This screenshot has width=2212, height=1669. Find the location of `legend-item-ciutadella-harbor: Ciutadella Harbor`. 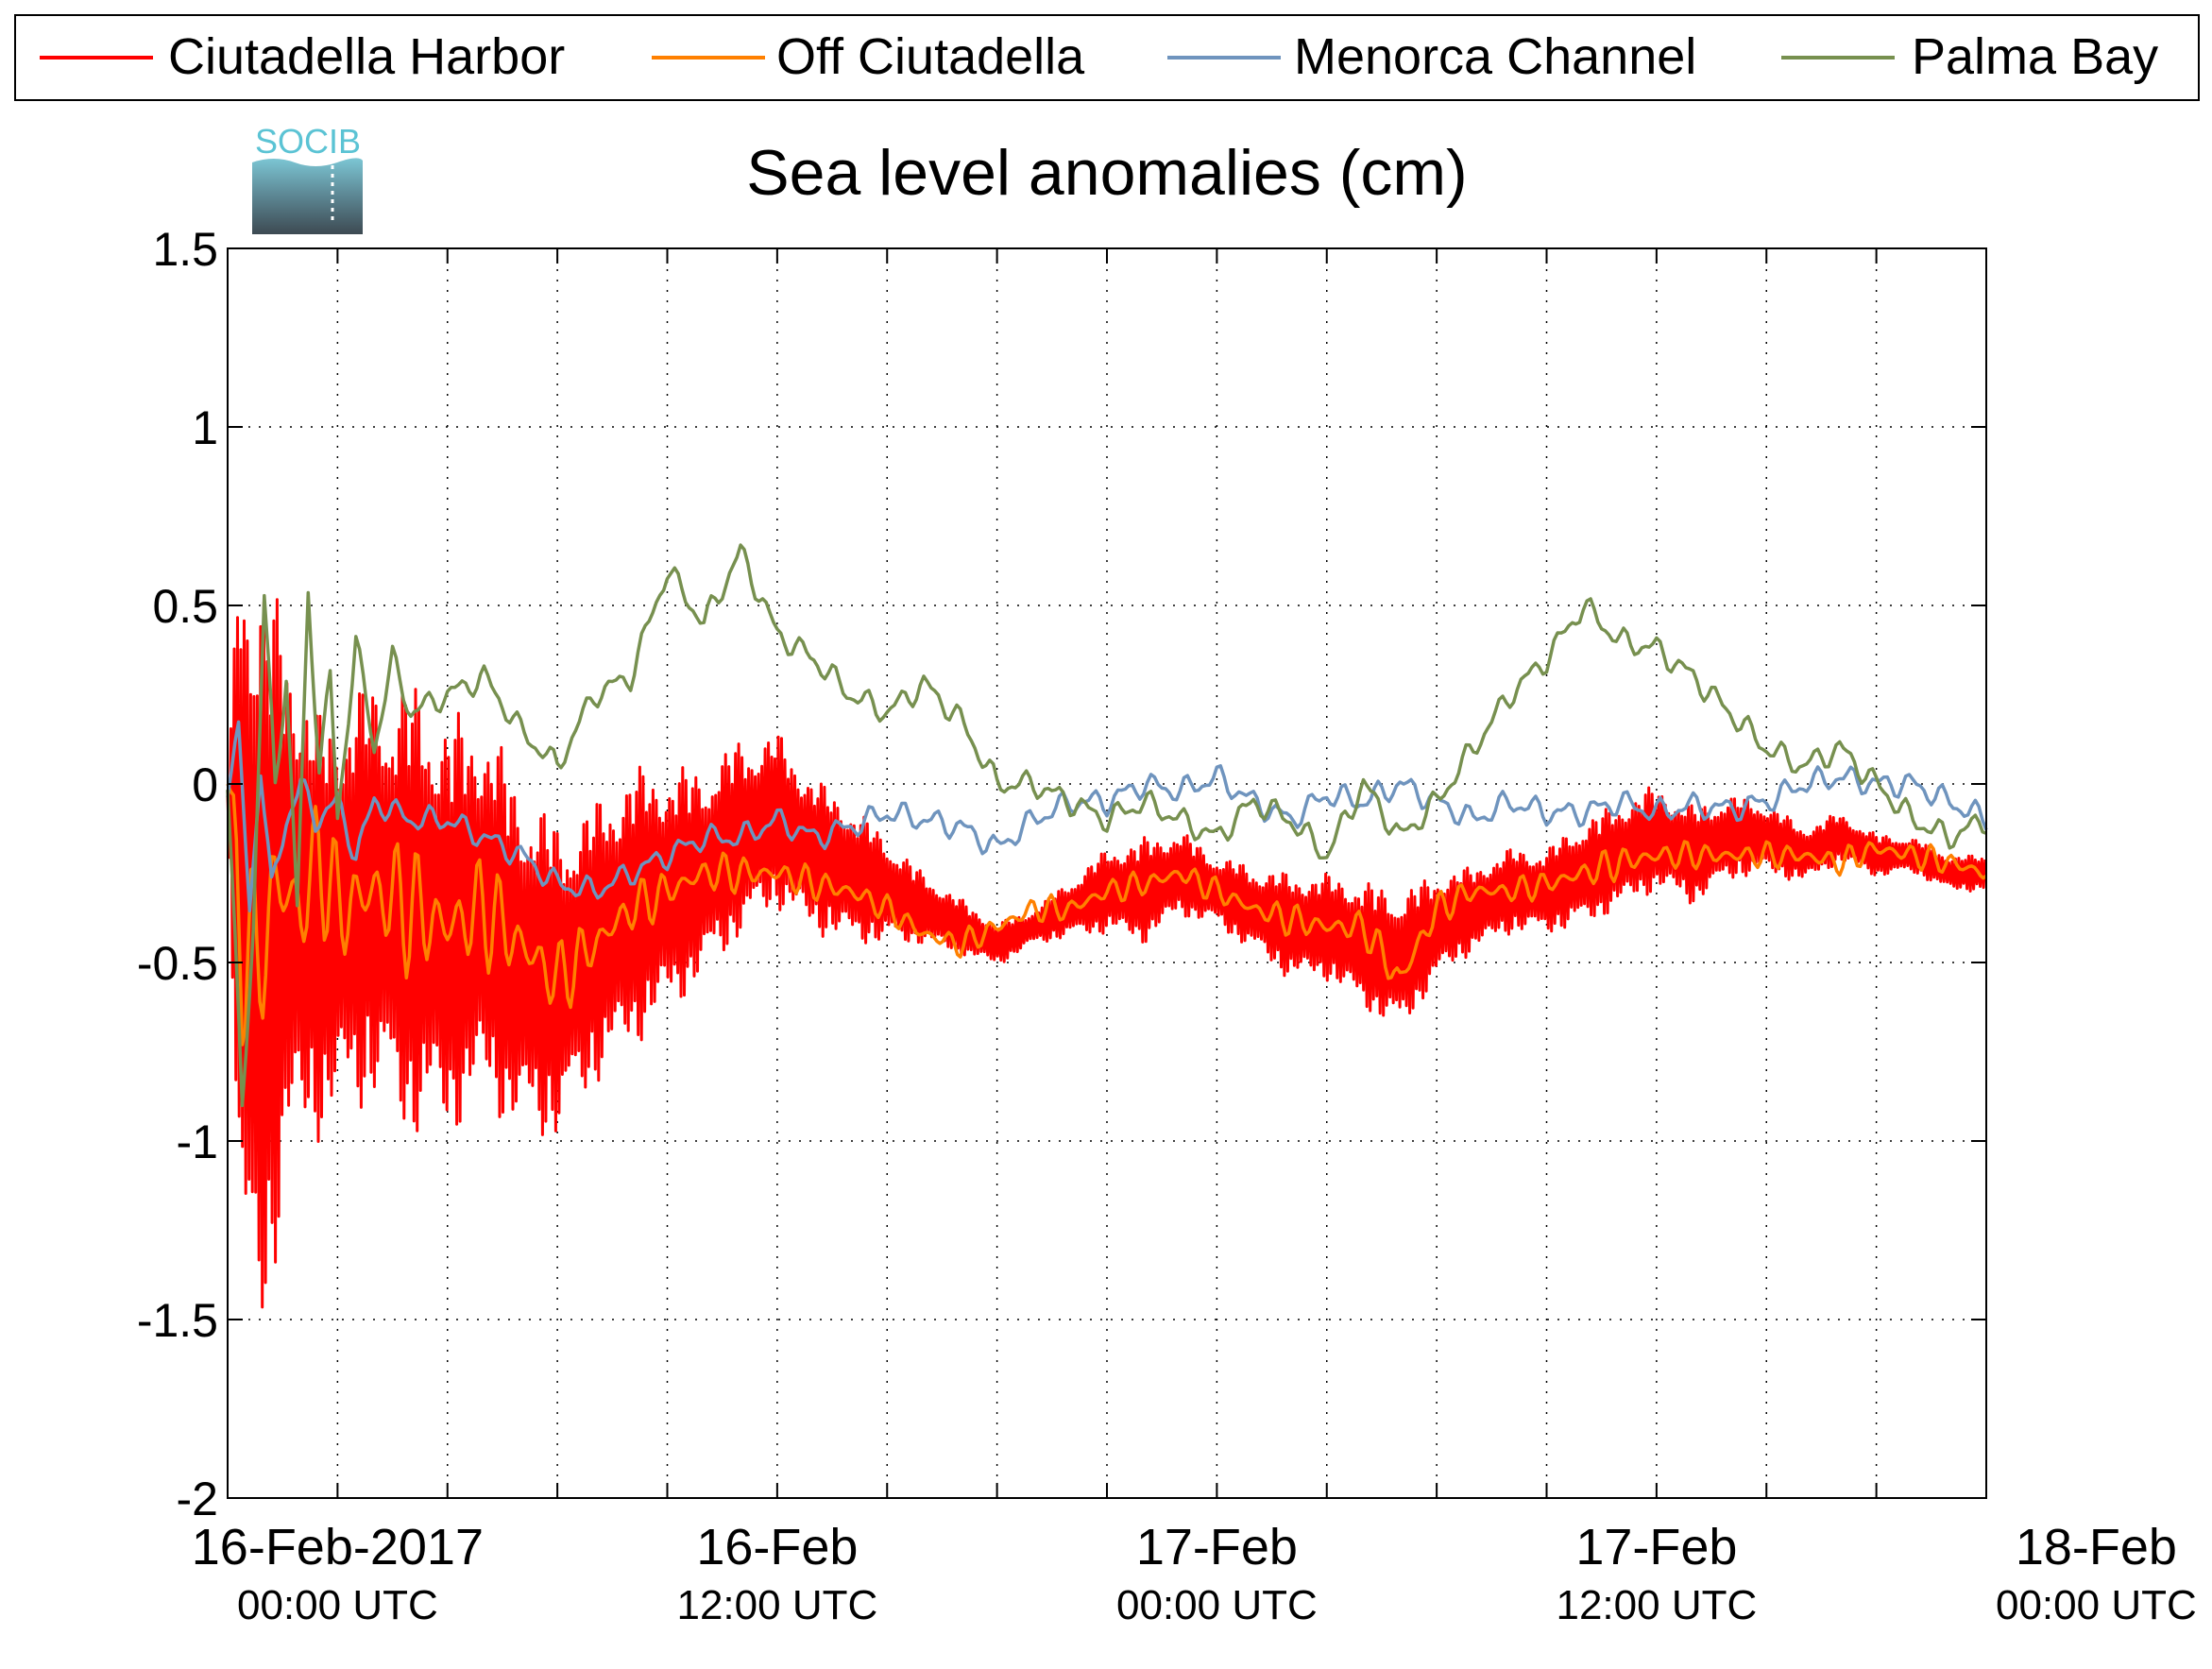

legend-item-ciutadella-harbor: Ciutadella Harbor is located at coordinates (302, 57).